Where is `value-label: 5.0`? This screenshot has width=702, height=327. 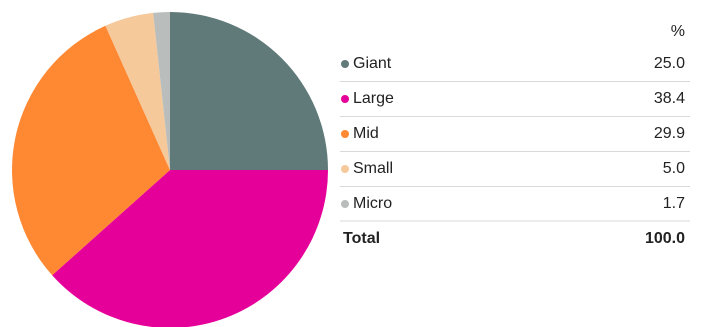
value-label: 5.0 is located at coordinates (674, 168).